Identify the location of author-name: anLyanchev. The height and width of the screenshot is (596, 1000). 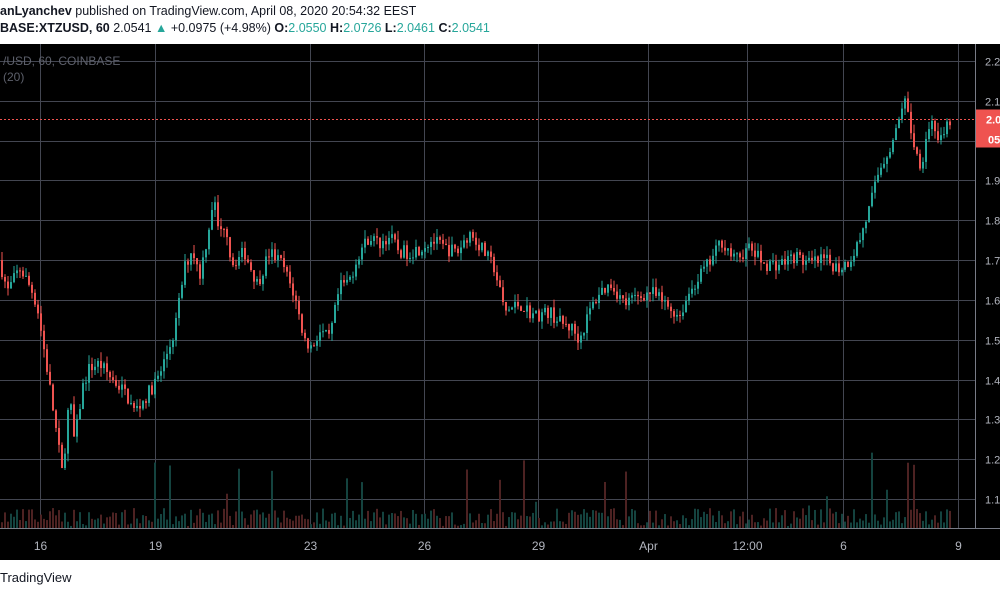
(36, 11).